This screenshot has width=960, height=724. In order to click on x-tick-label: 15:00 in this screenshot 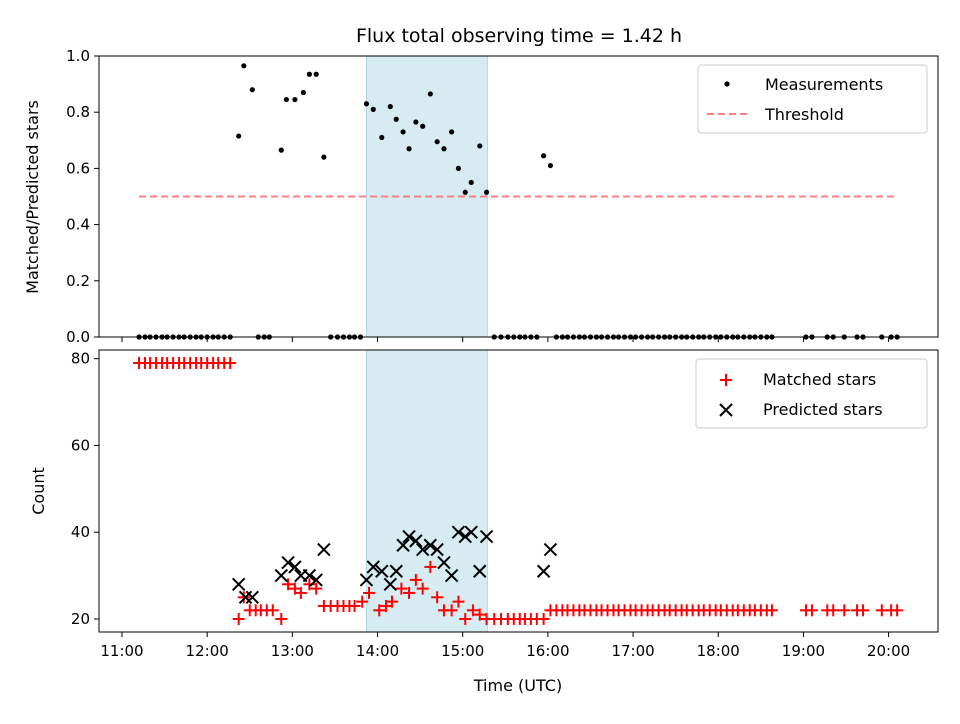, I will do `click(462, 651)`.